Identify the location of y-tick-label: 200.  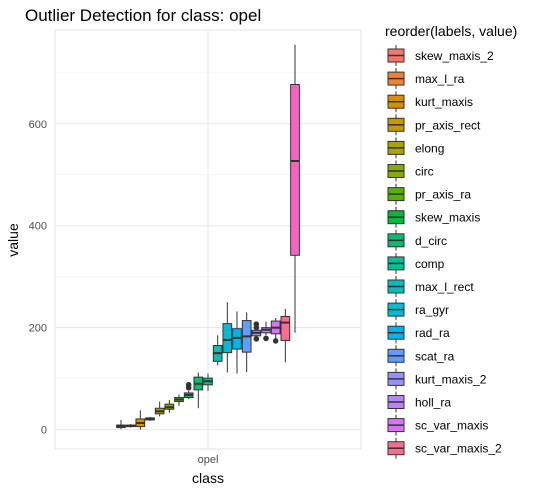
(38, 329).